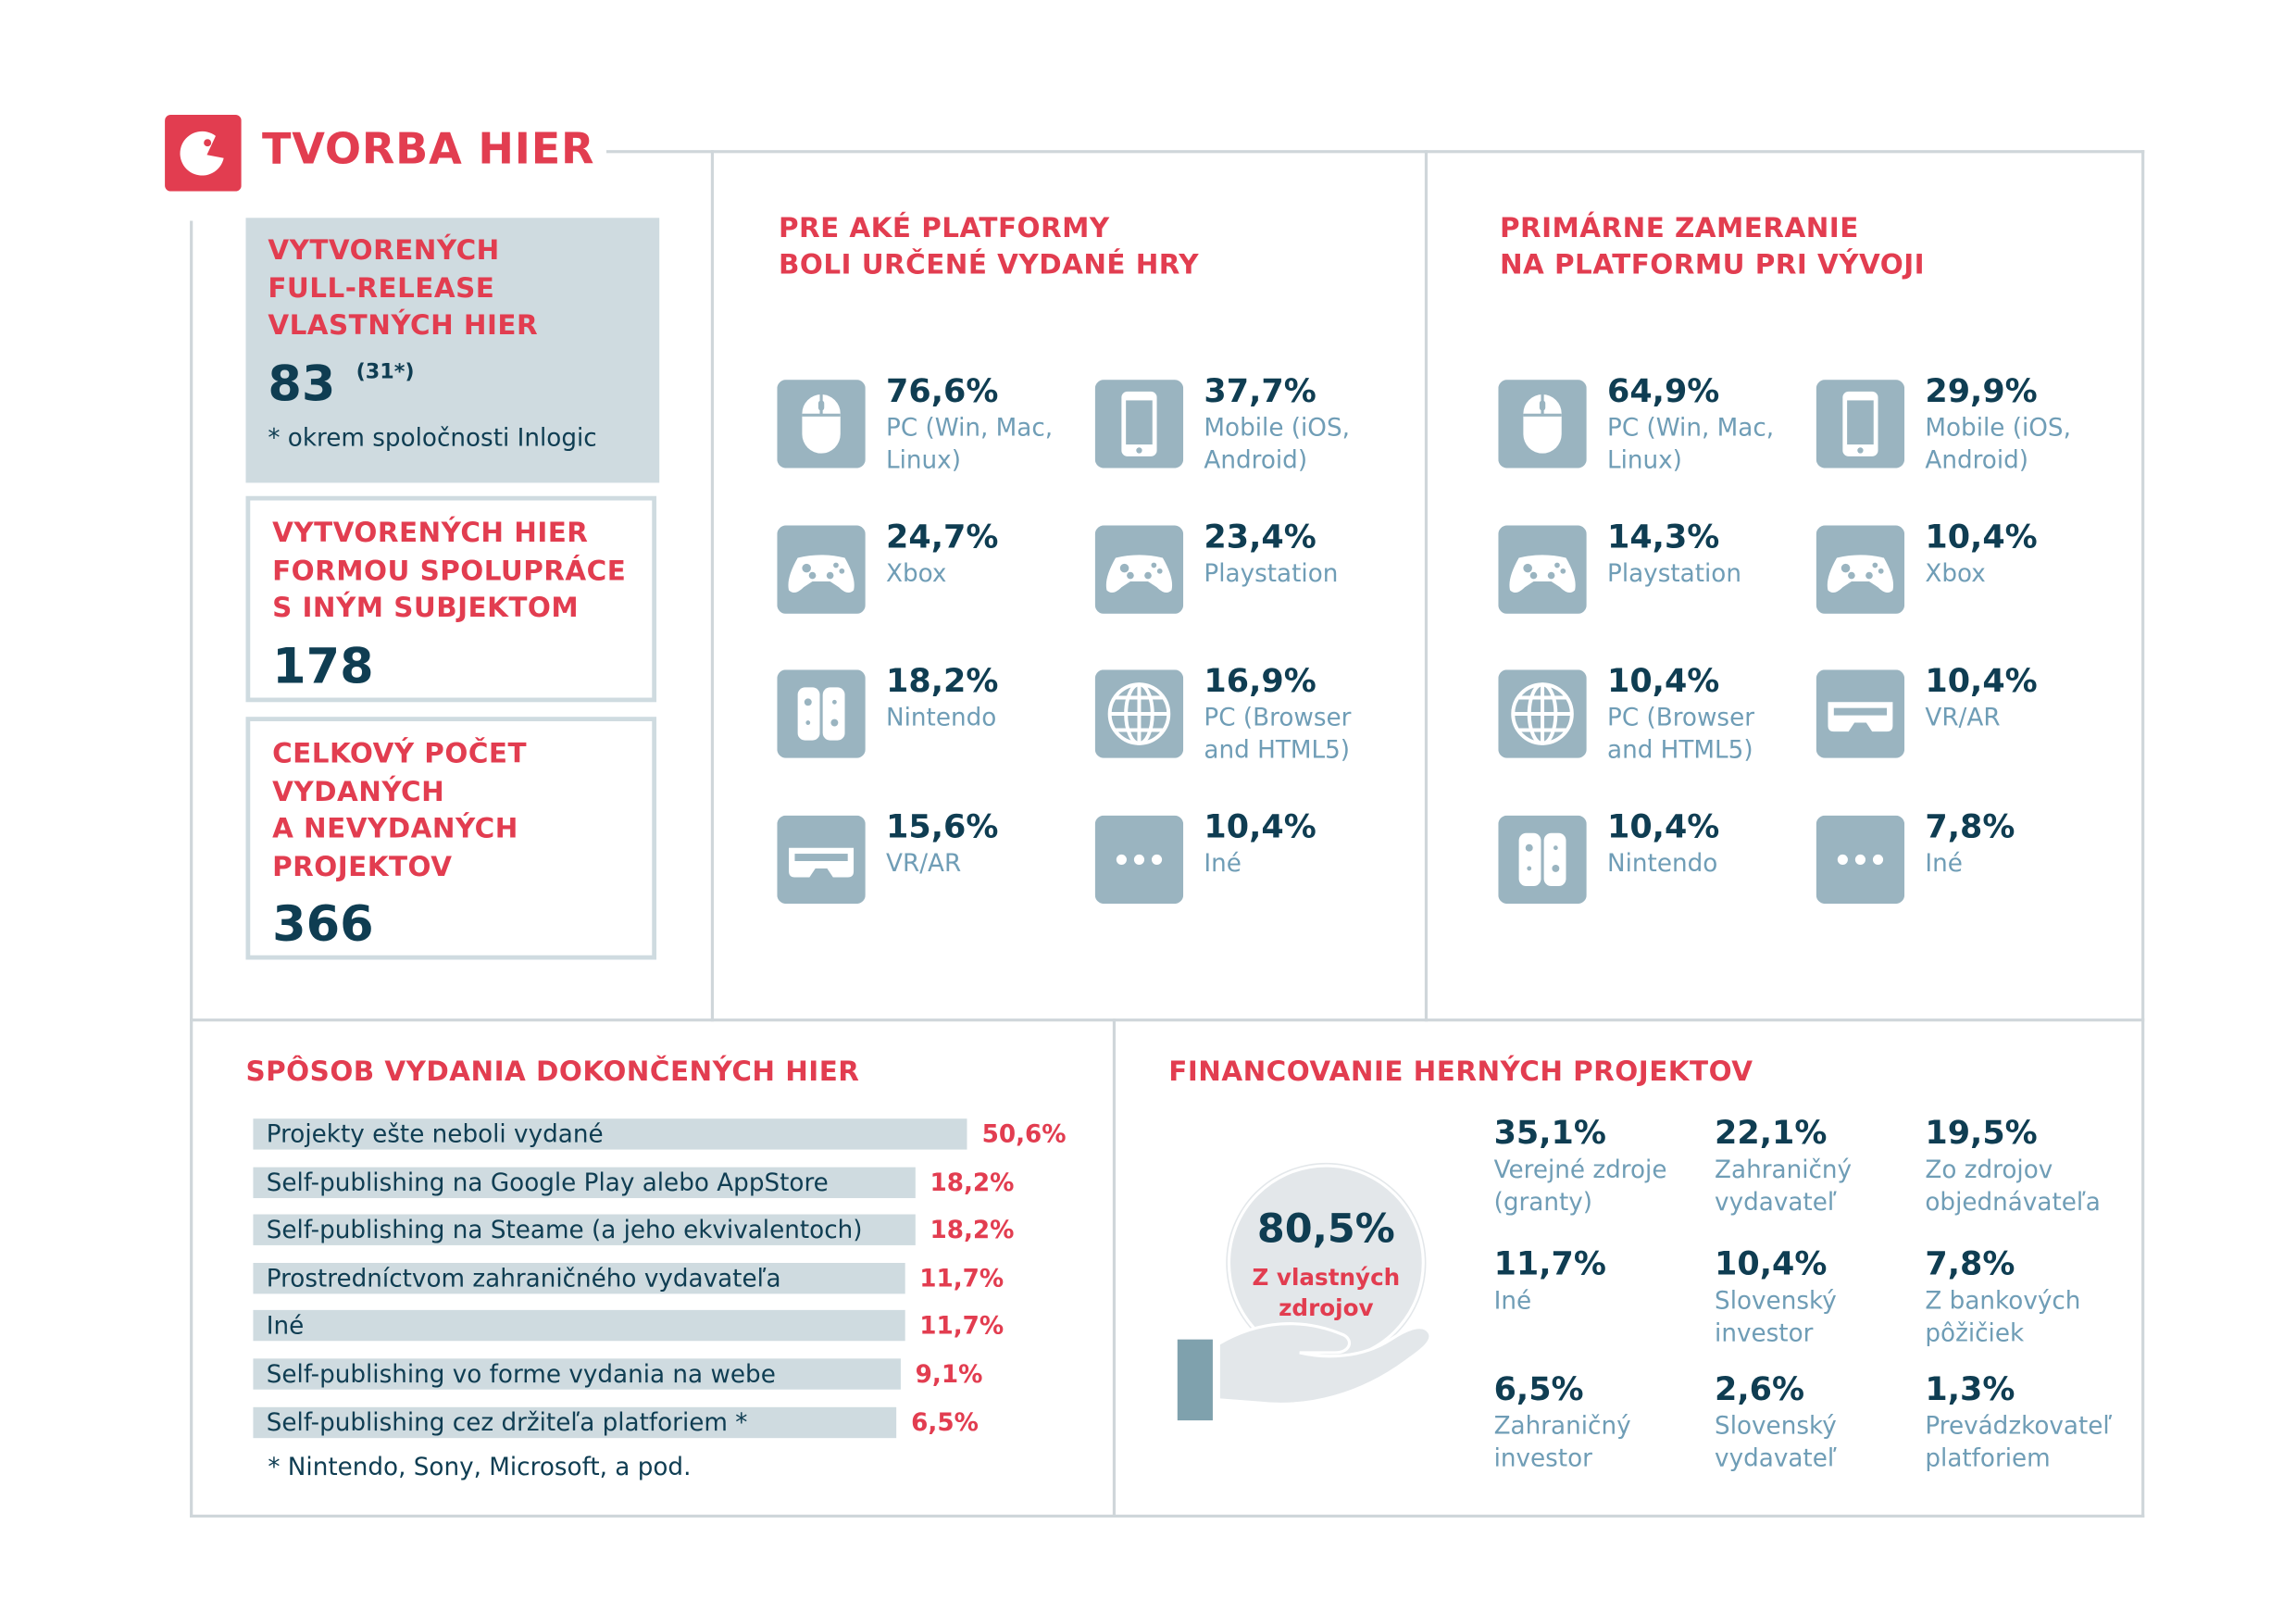 The width and height of the screenshot is (2296, 1624). Describe the element at coordinates (451, 919) in the screenshot. I see `summary-value-row: 366` at that location.